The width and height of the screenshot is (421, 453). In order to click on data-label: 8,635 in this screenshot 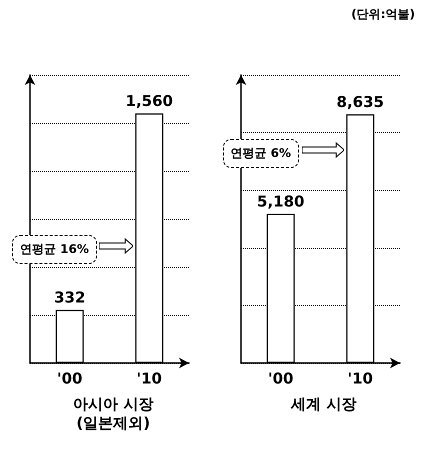, I will do `click(360, 101)`.